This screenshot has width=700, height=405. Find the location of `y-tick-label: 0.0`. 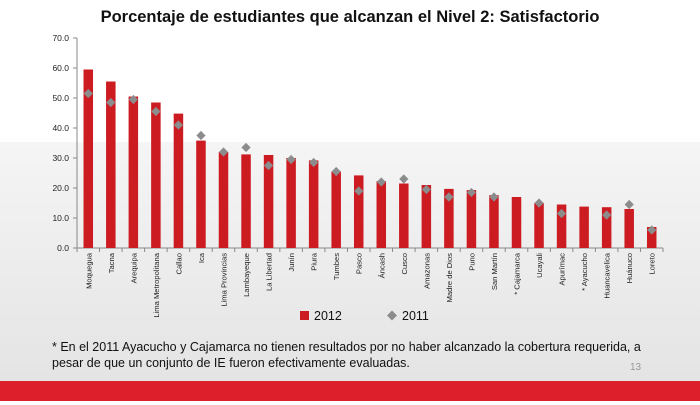

y-tick-label: 0.0 is located at coordinates (63, 248).